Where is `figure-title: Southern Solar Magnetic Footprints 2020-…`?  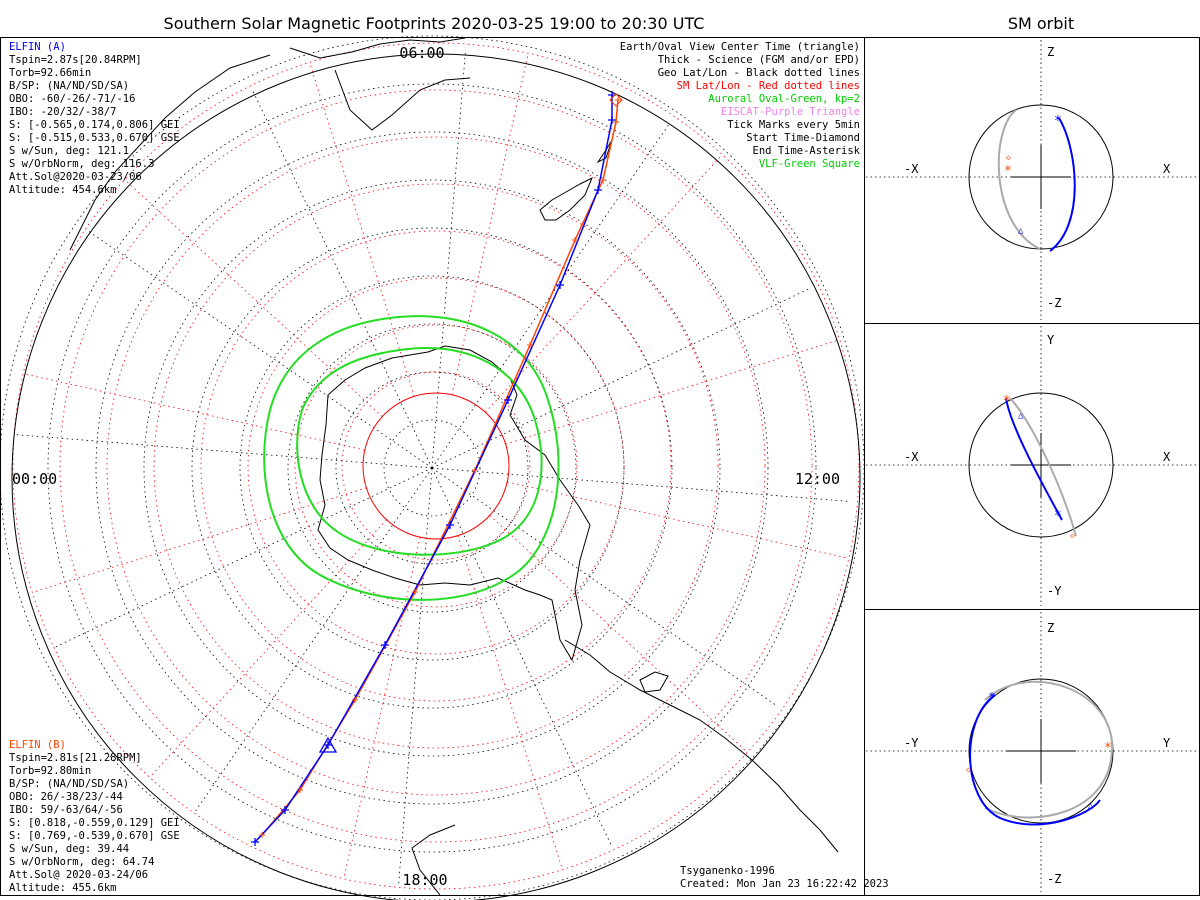
figure-title: Southern Solar Magnetic Footprints 2020-… is located at coordinates (434, 23).